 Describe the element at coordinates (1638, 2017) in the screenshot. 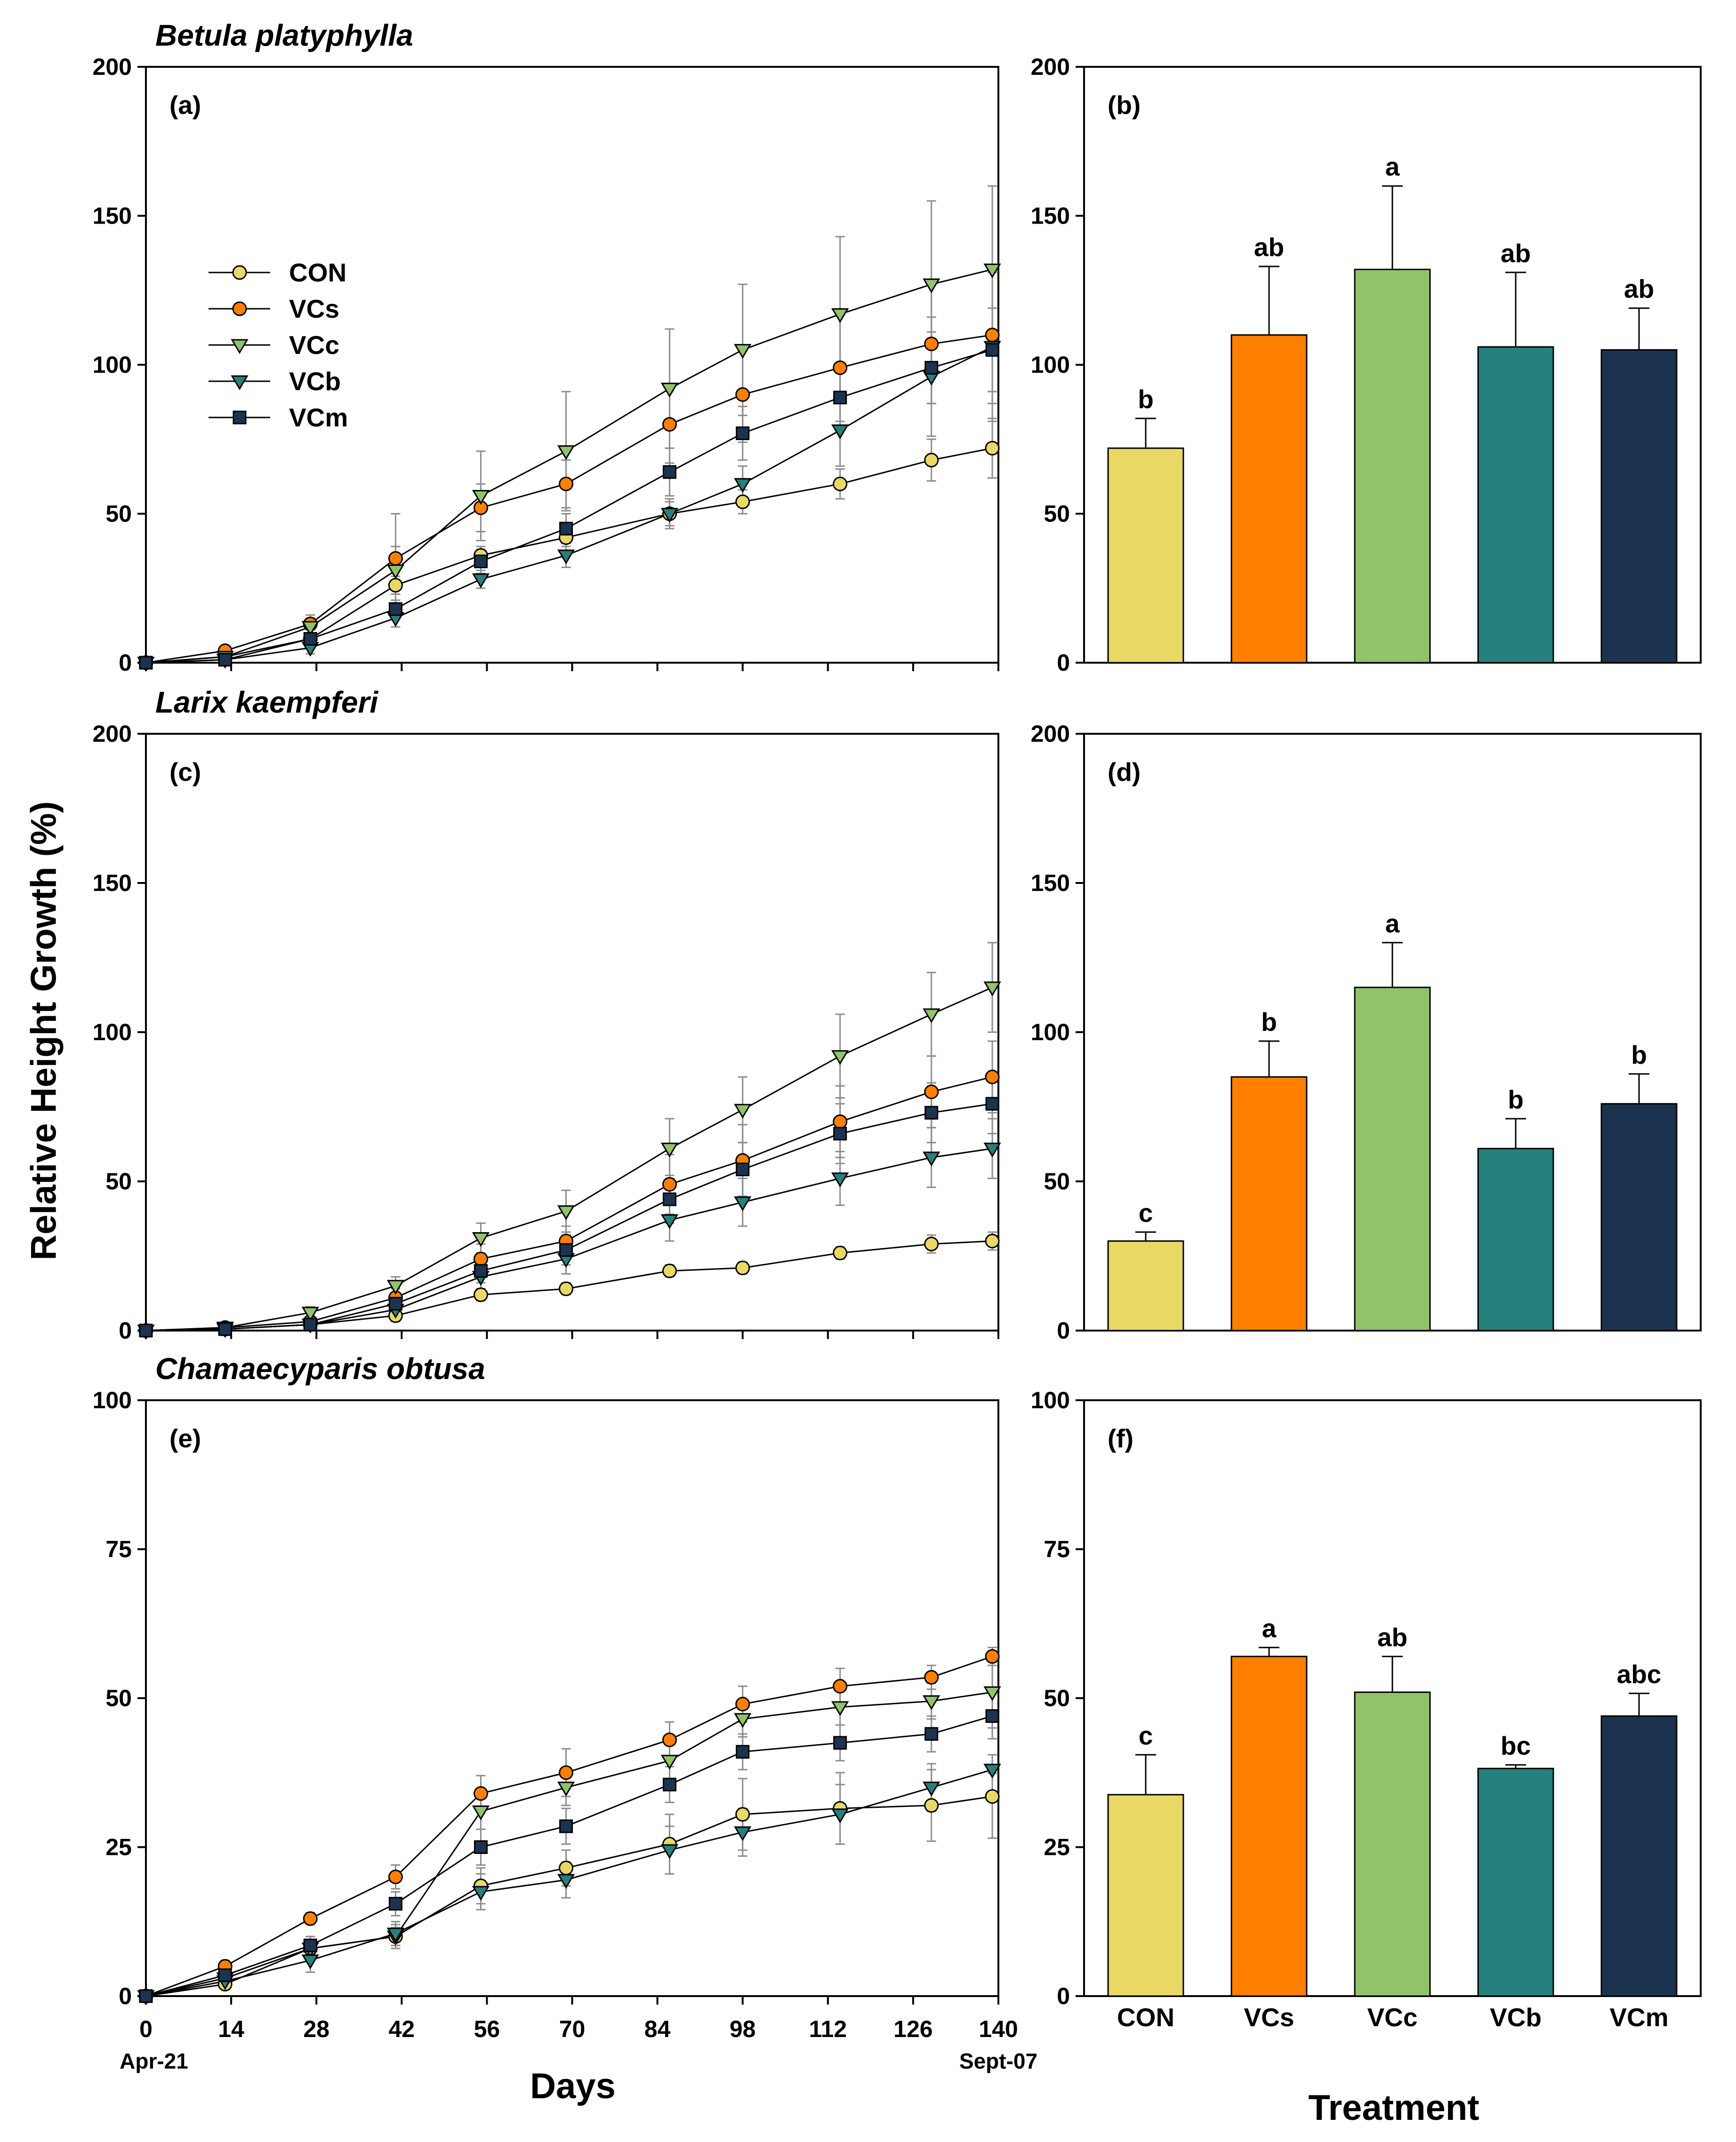

I see `category-label: VCm` at that location.